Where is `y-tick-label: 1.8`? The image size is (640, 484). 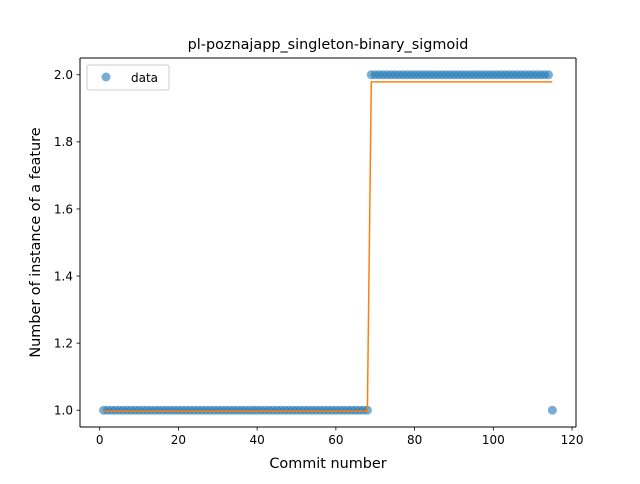
y-tick-label: 1.8 is located at coordinates (63, 142).